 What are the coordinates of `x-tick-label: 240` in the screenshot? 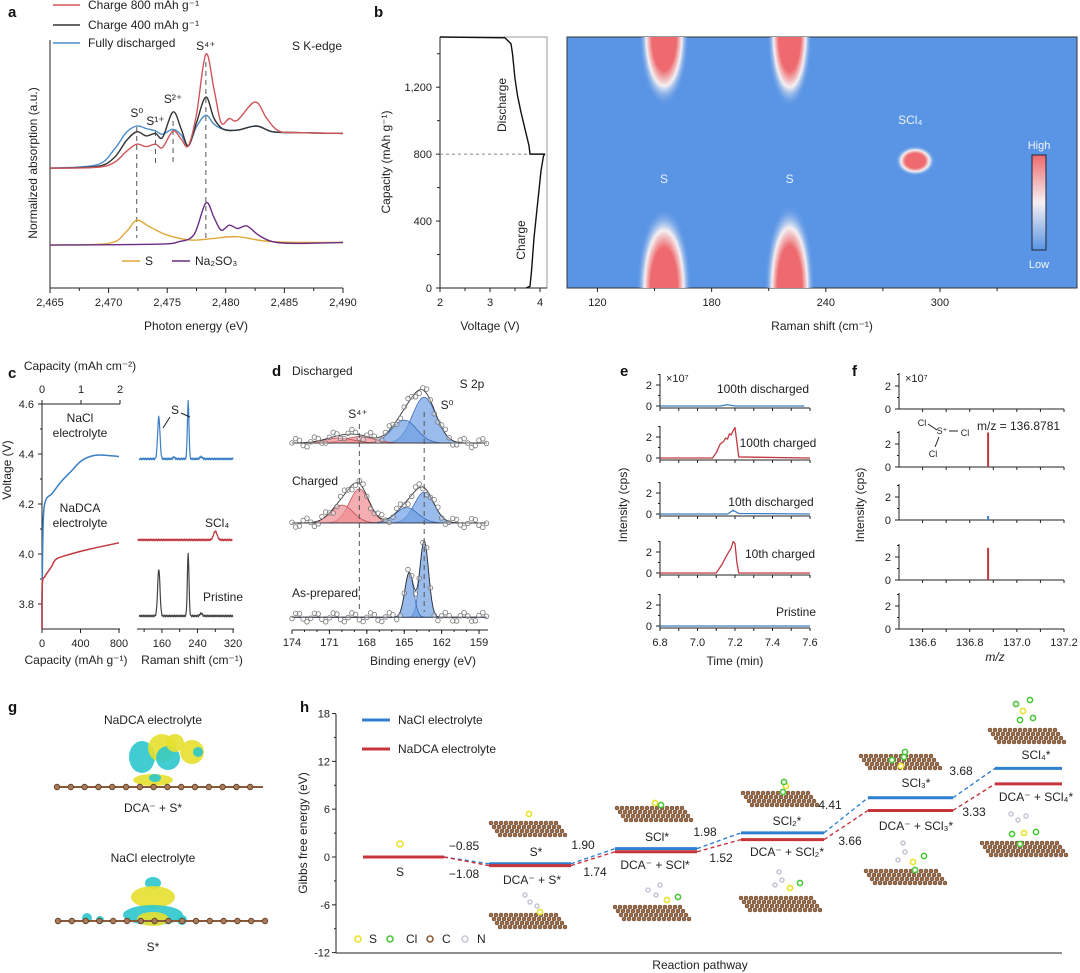 It's located at (197, 644).